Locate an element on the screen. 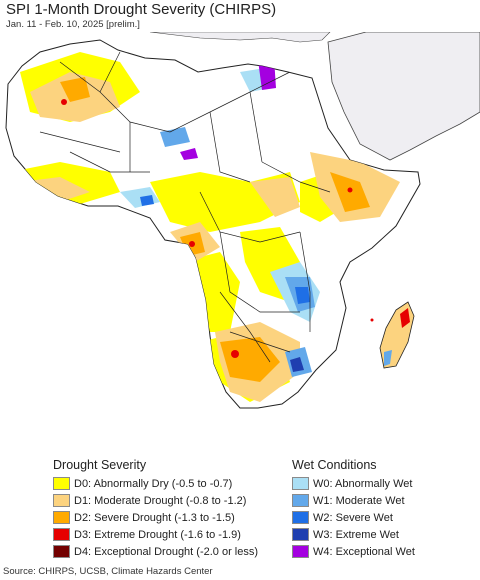 The width and height of the screenshot is (480, 580). arabian-peninsula-landmass is located at coordinates (403, 96).